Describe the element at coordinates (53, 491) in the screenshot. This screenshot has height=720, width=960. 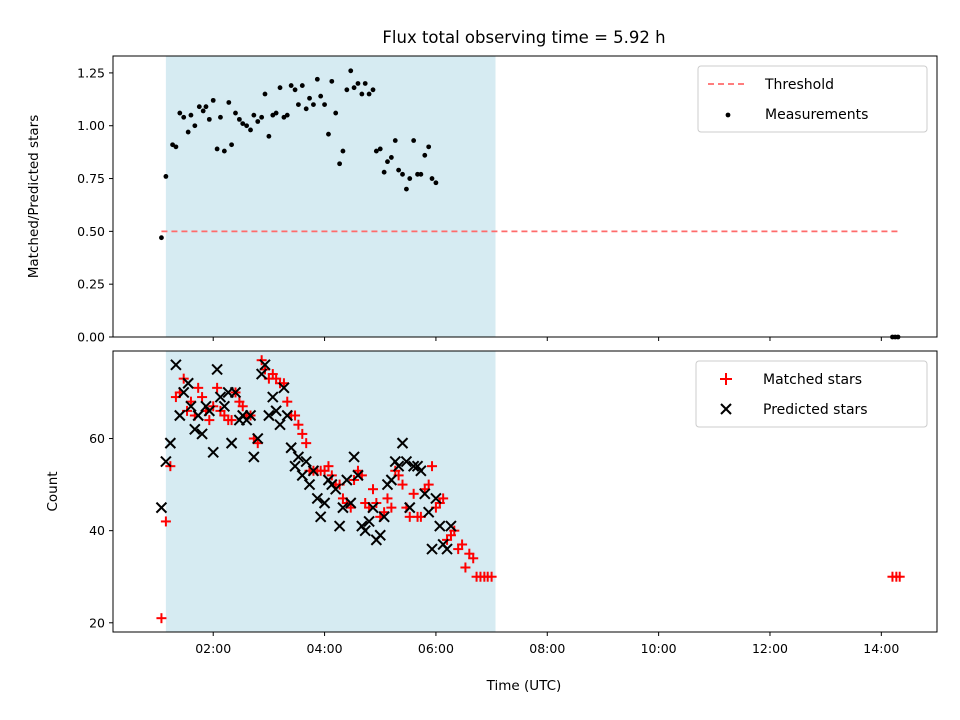
I see `bottom-y-axis-label: Count` at that location.